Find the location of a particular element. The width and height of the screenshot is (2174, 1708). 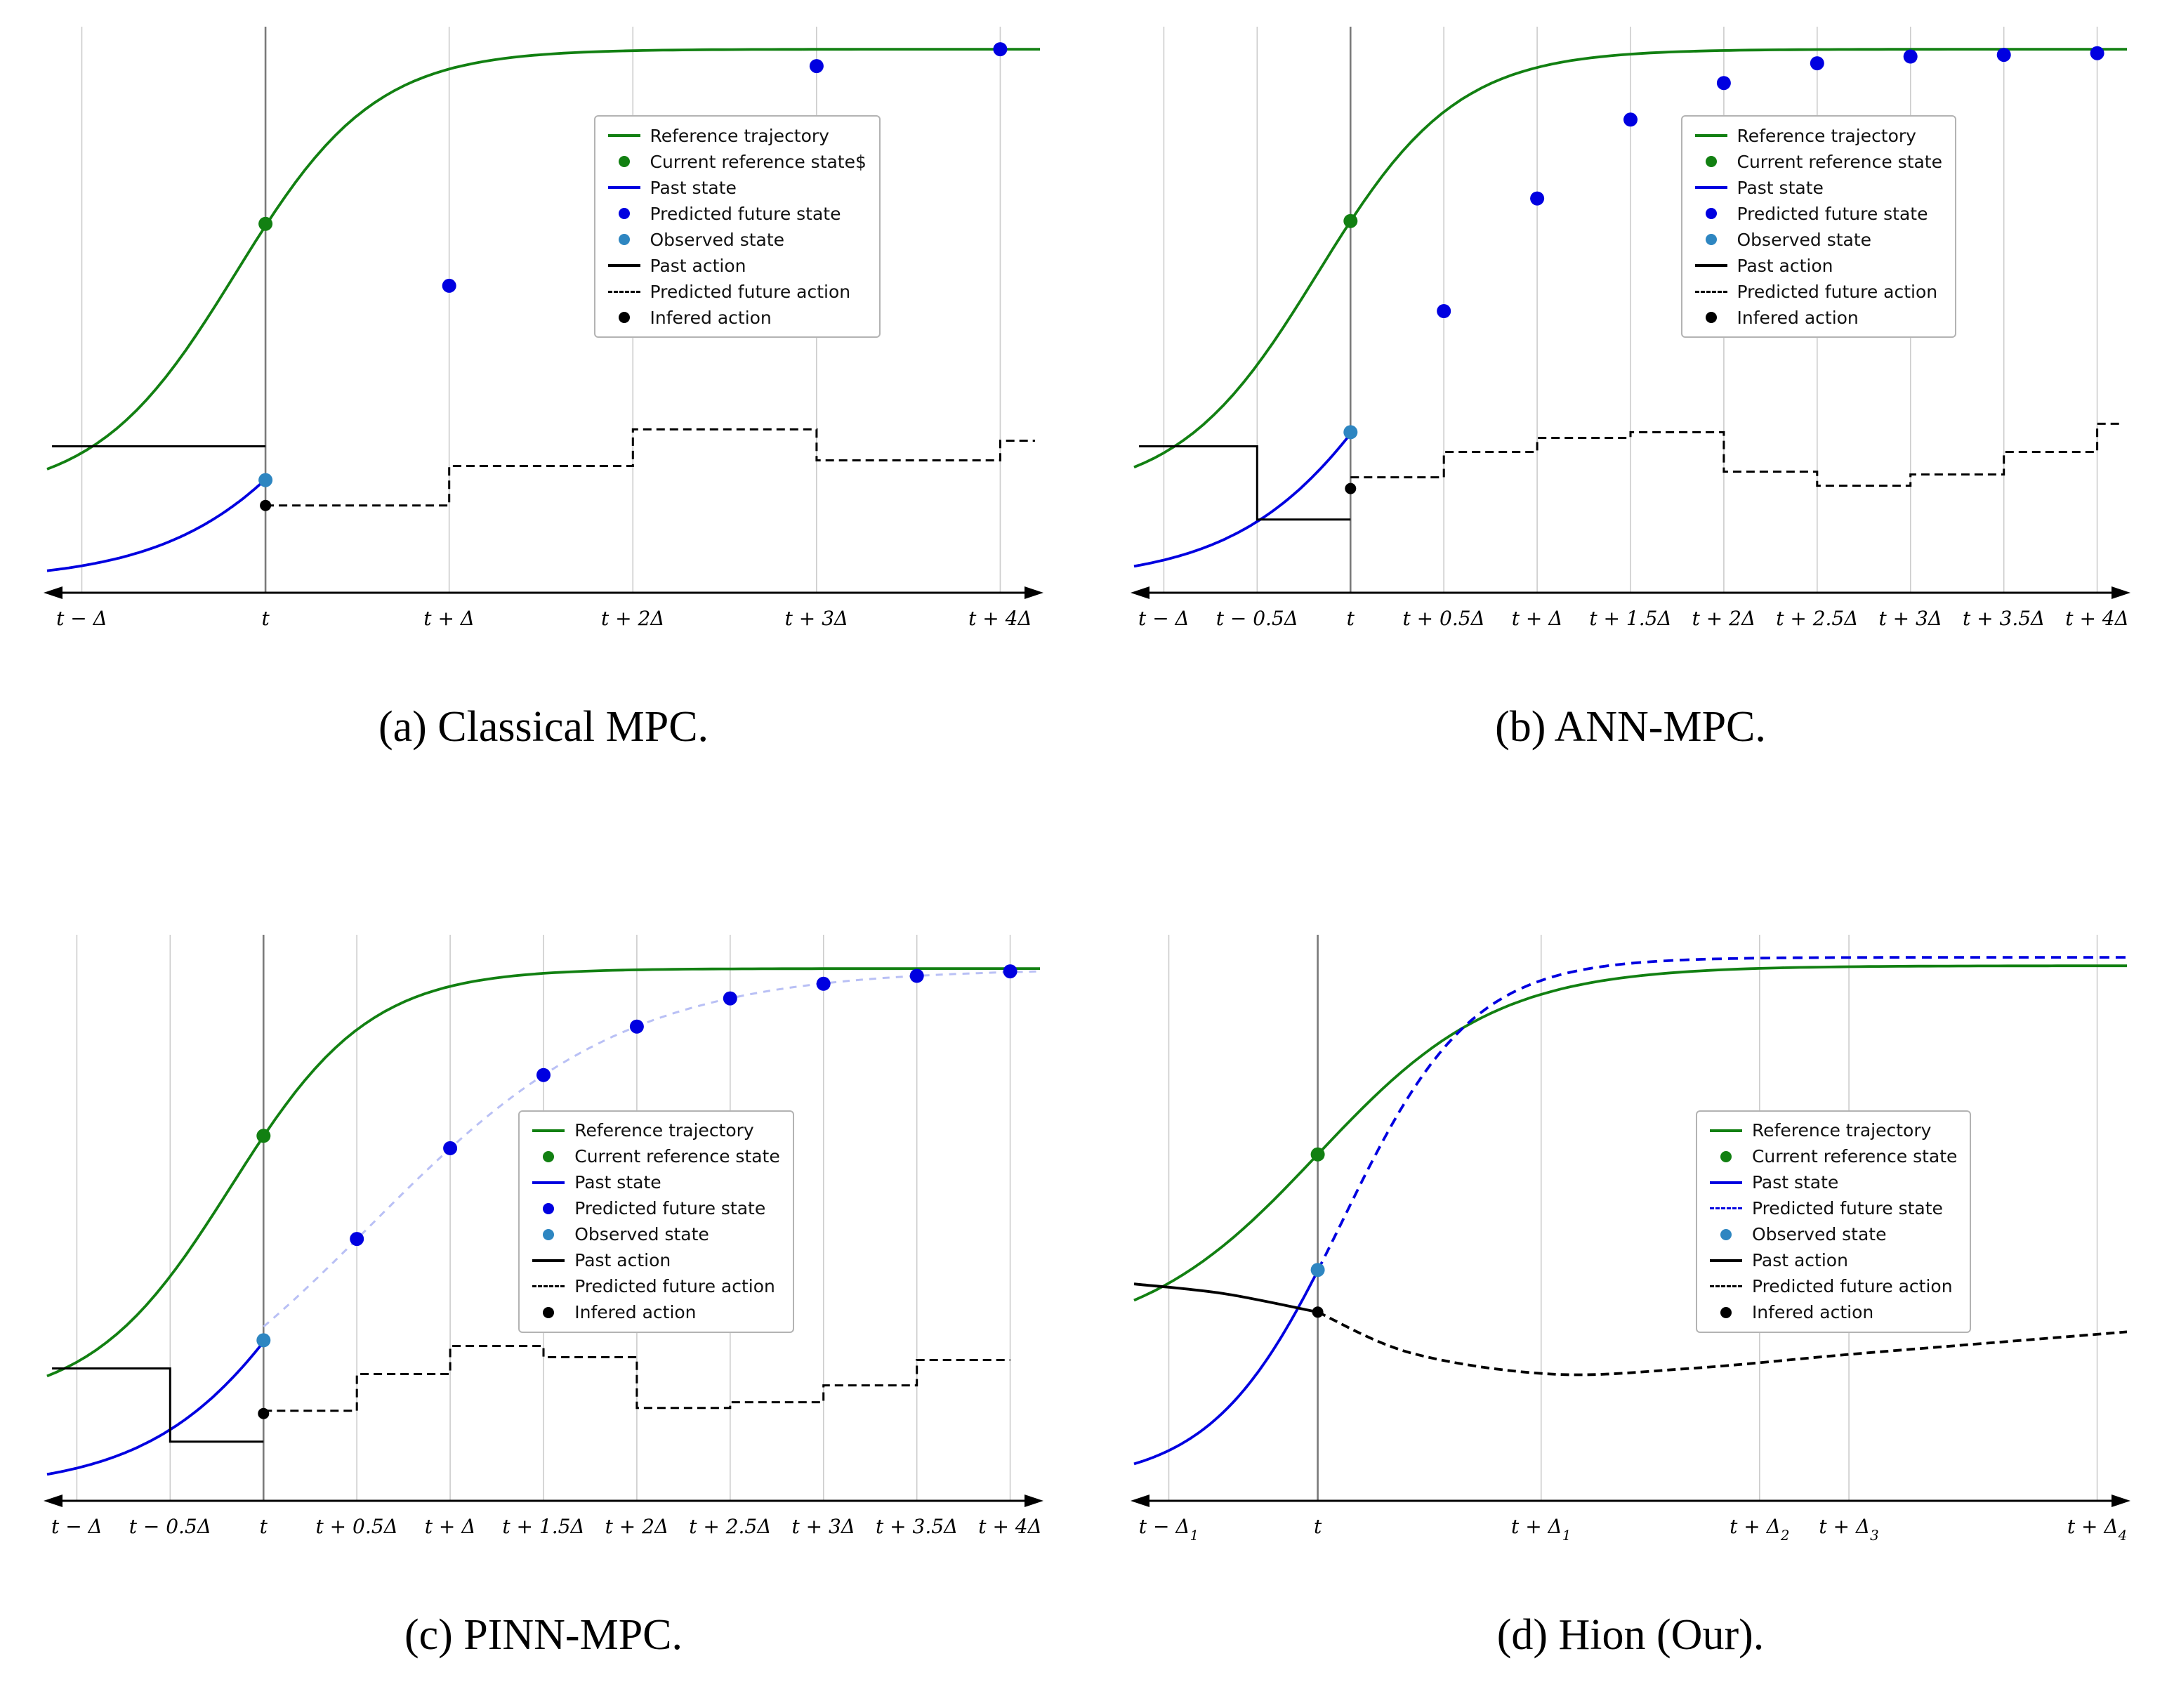

x-tick-label: t − Δ1 is located at coordinates (1169, 1529).